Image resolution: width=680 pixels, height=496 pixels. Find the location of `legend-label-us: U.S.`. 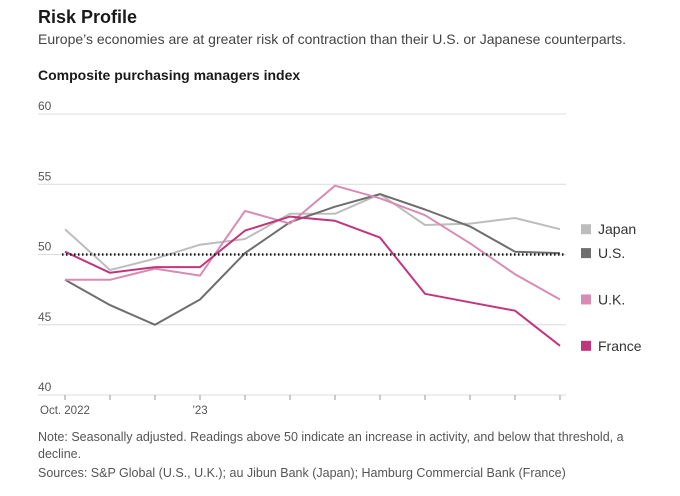

legend-label-us: U.S. is located at coordinates (611, 253).